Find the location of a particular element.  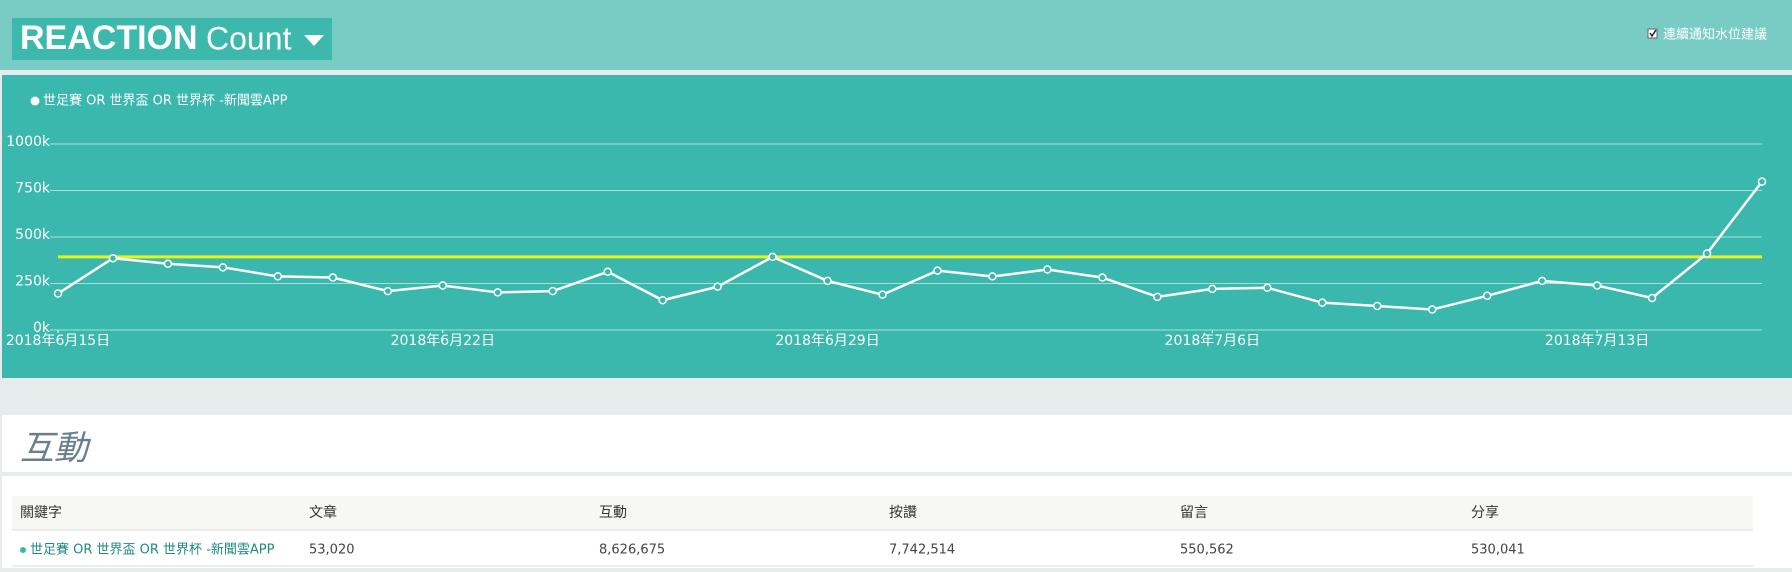

y-tick-label: 750k is located at coordinates (33, 189).